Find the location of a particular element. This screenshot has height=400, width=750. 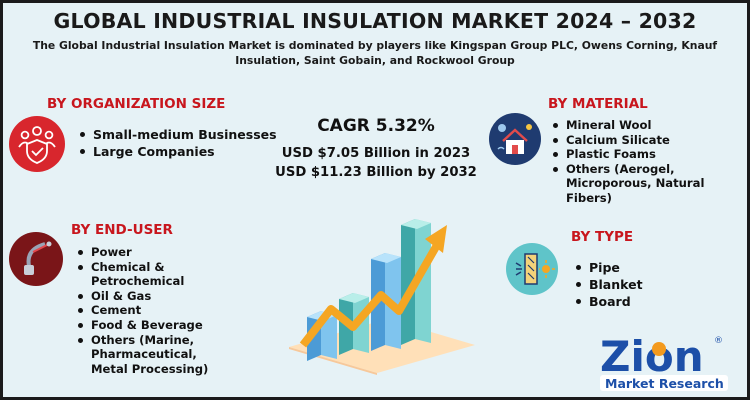

list-item: Blanket is located at coordinates (609, 284).